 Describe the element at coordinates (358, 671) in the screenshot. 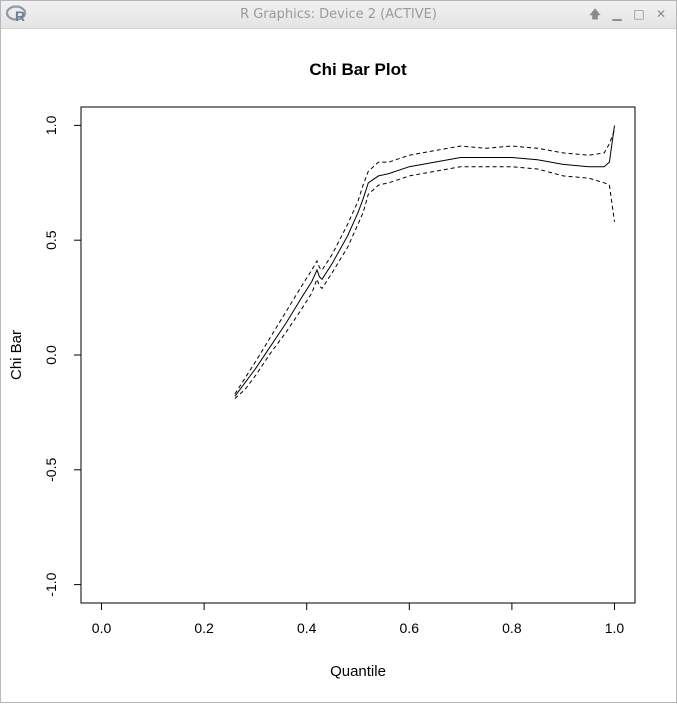

I see `x-axis-label: Quantile` at that location.